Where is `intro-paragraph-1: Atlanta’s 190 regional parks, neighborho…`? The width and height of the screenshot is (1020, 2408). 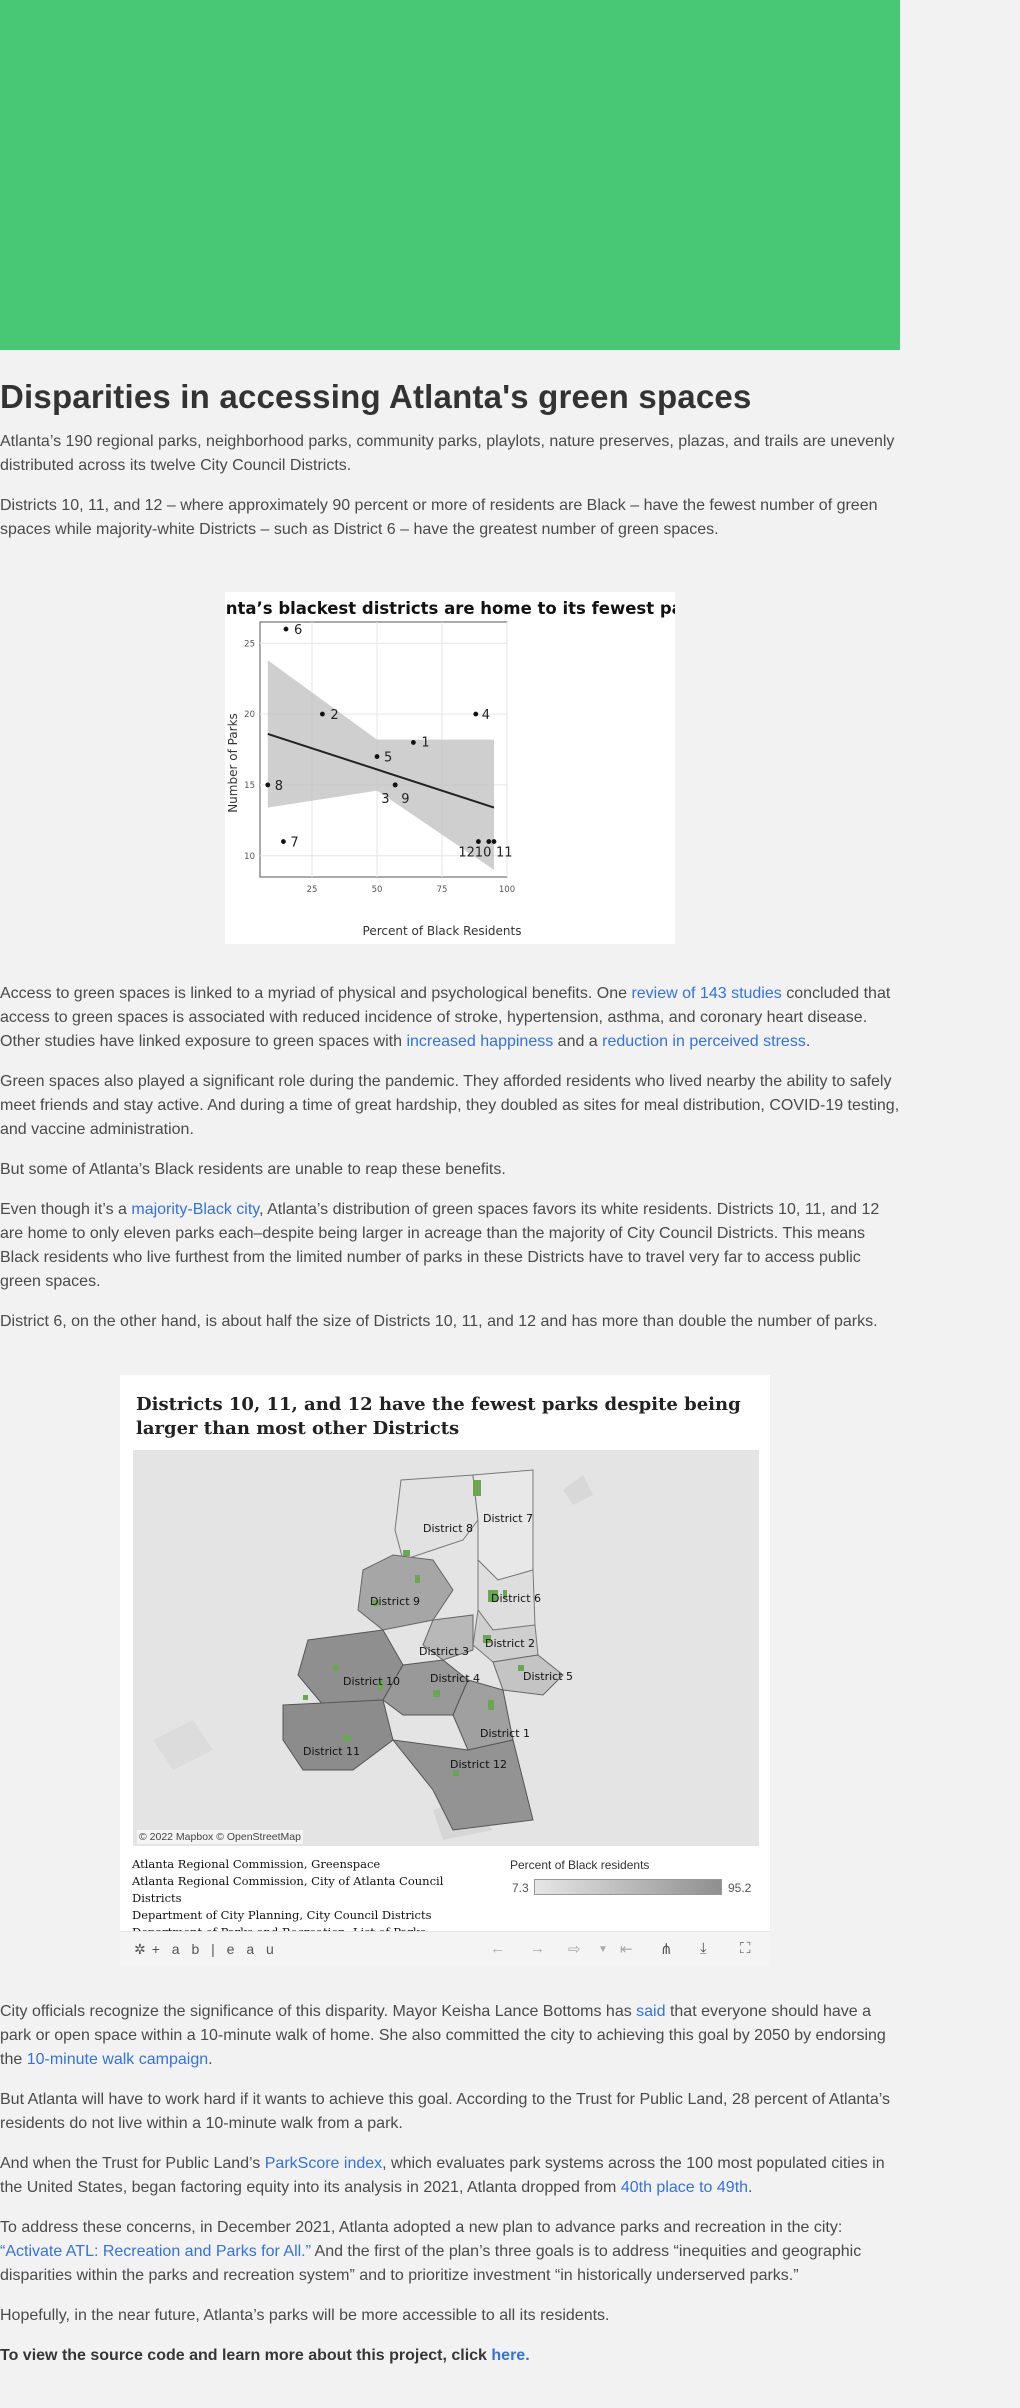 intro-paragraph-1: Atlanta’s 190 regional parks, neighborho… is located at coordinates (447, 453).